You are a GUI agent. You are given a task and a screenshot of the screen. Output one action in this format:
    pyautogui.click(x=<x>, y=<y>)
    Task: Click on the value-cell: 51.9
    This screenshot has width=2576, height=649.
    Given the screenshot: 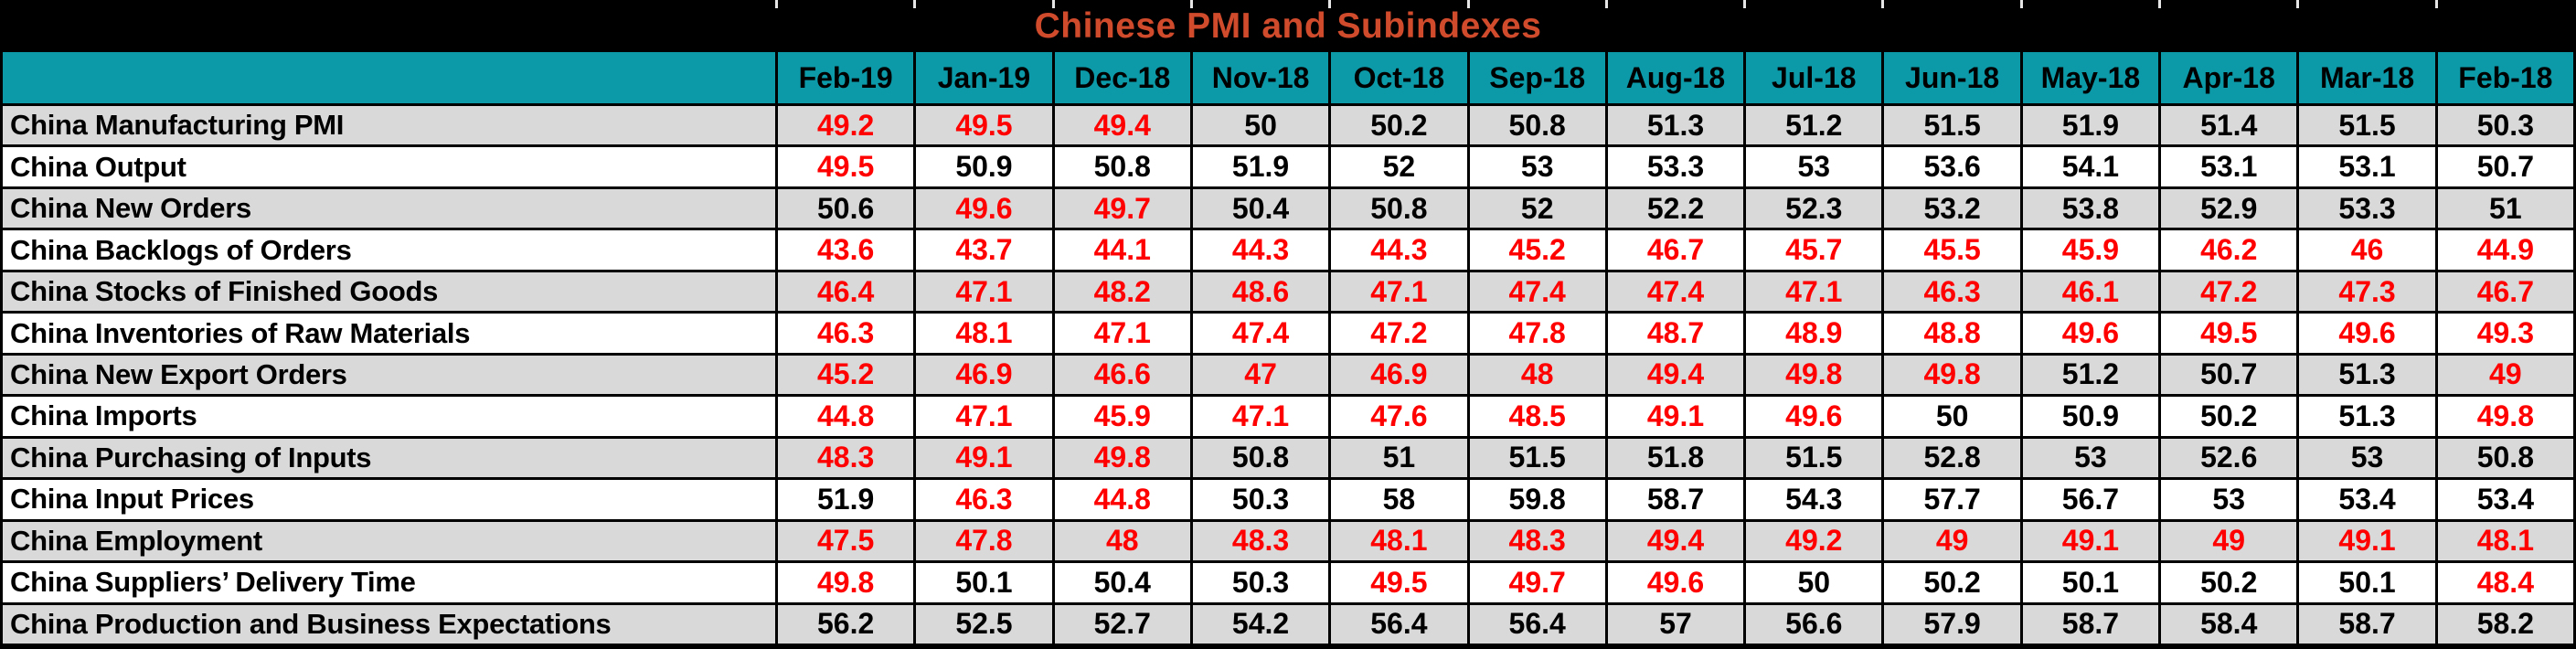 What is the action you would take?
    pyautogui.click(x=2090, y=125)
    